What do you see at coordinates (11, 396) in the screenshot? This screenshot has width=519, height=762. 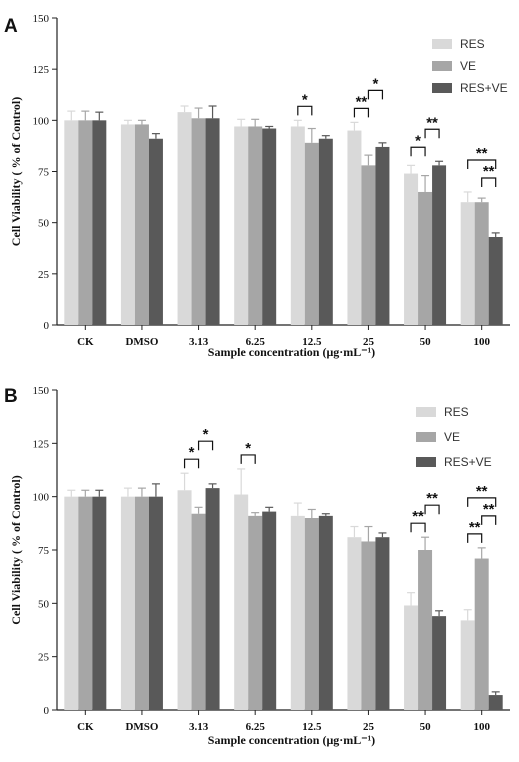 I see `panel-letter: B` at bounding box center [11, 396].